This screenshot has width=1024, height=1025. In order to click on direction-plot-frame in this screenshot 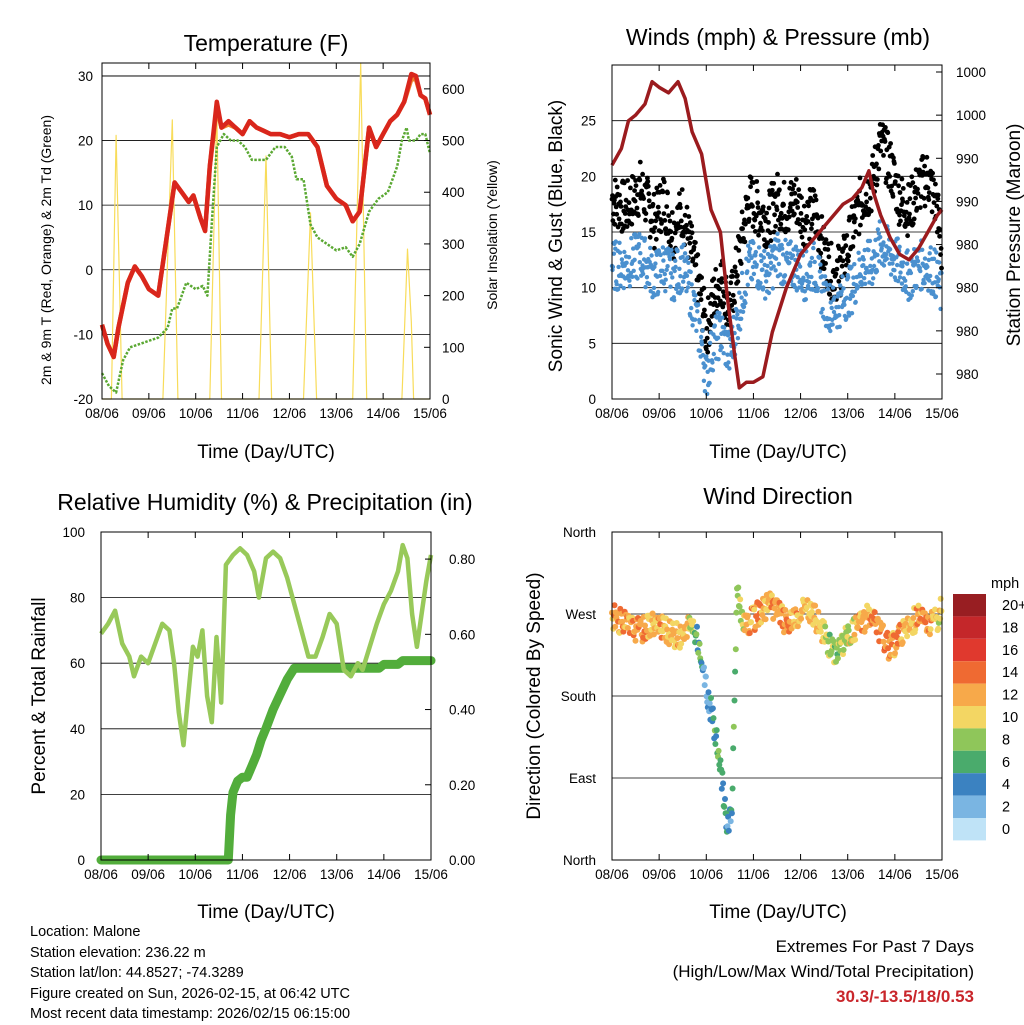, I will do `click(777, 696)`.